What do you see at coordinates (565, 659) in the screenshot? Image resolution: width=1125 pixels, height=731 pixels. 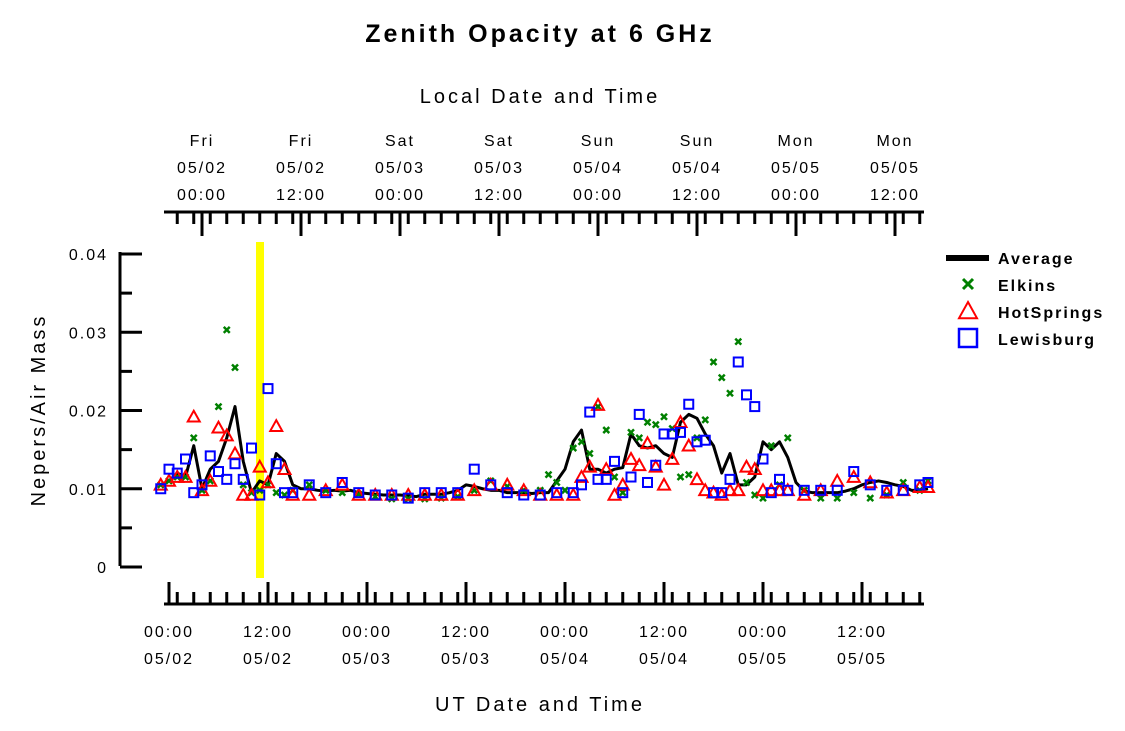 I see `x-tick-date: 05/04` at bounding box center [565, 659].